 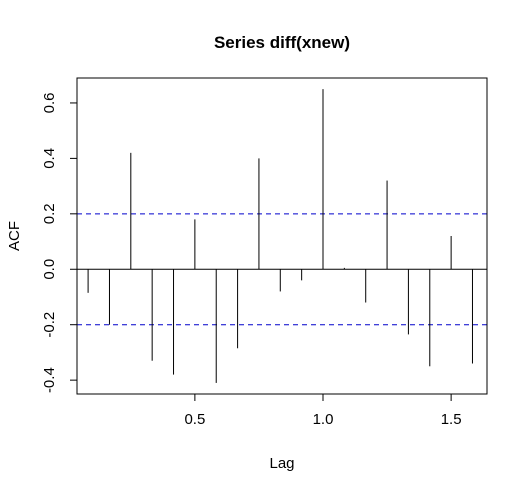 I want to click on y-axis-label: ACF, so click(x=14, y=236).